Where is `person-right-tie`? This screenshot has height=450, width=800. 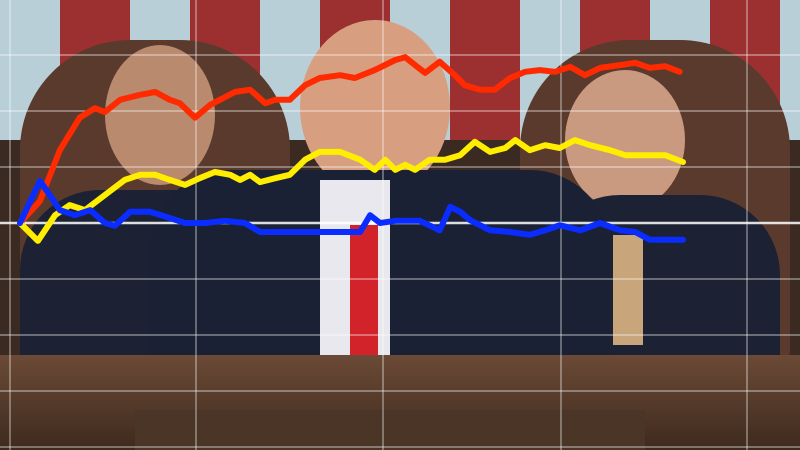 person-right-tie is located at coordinates (628, 290).